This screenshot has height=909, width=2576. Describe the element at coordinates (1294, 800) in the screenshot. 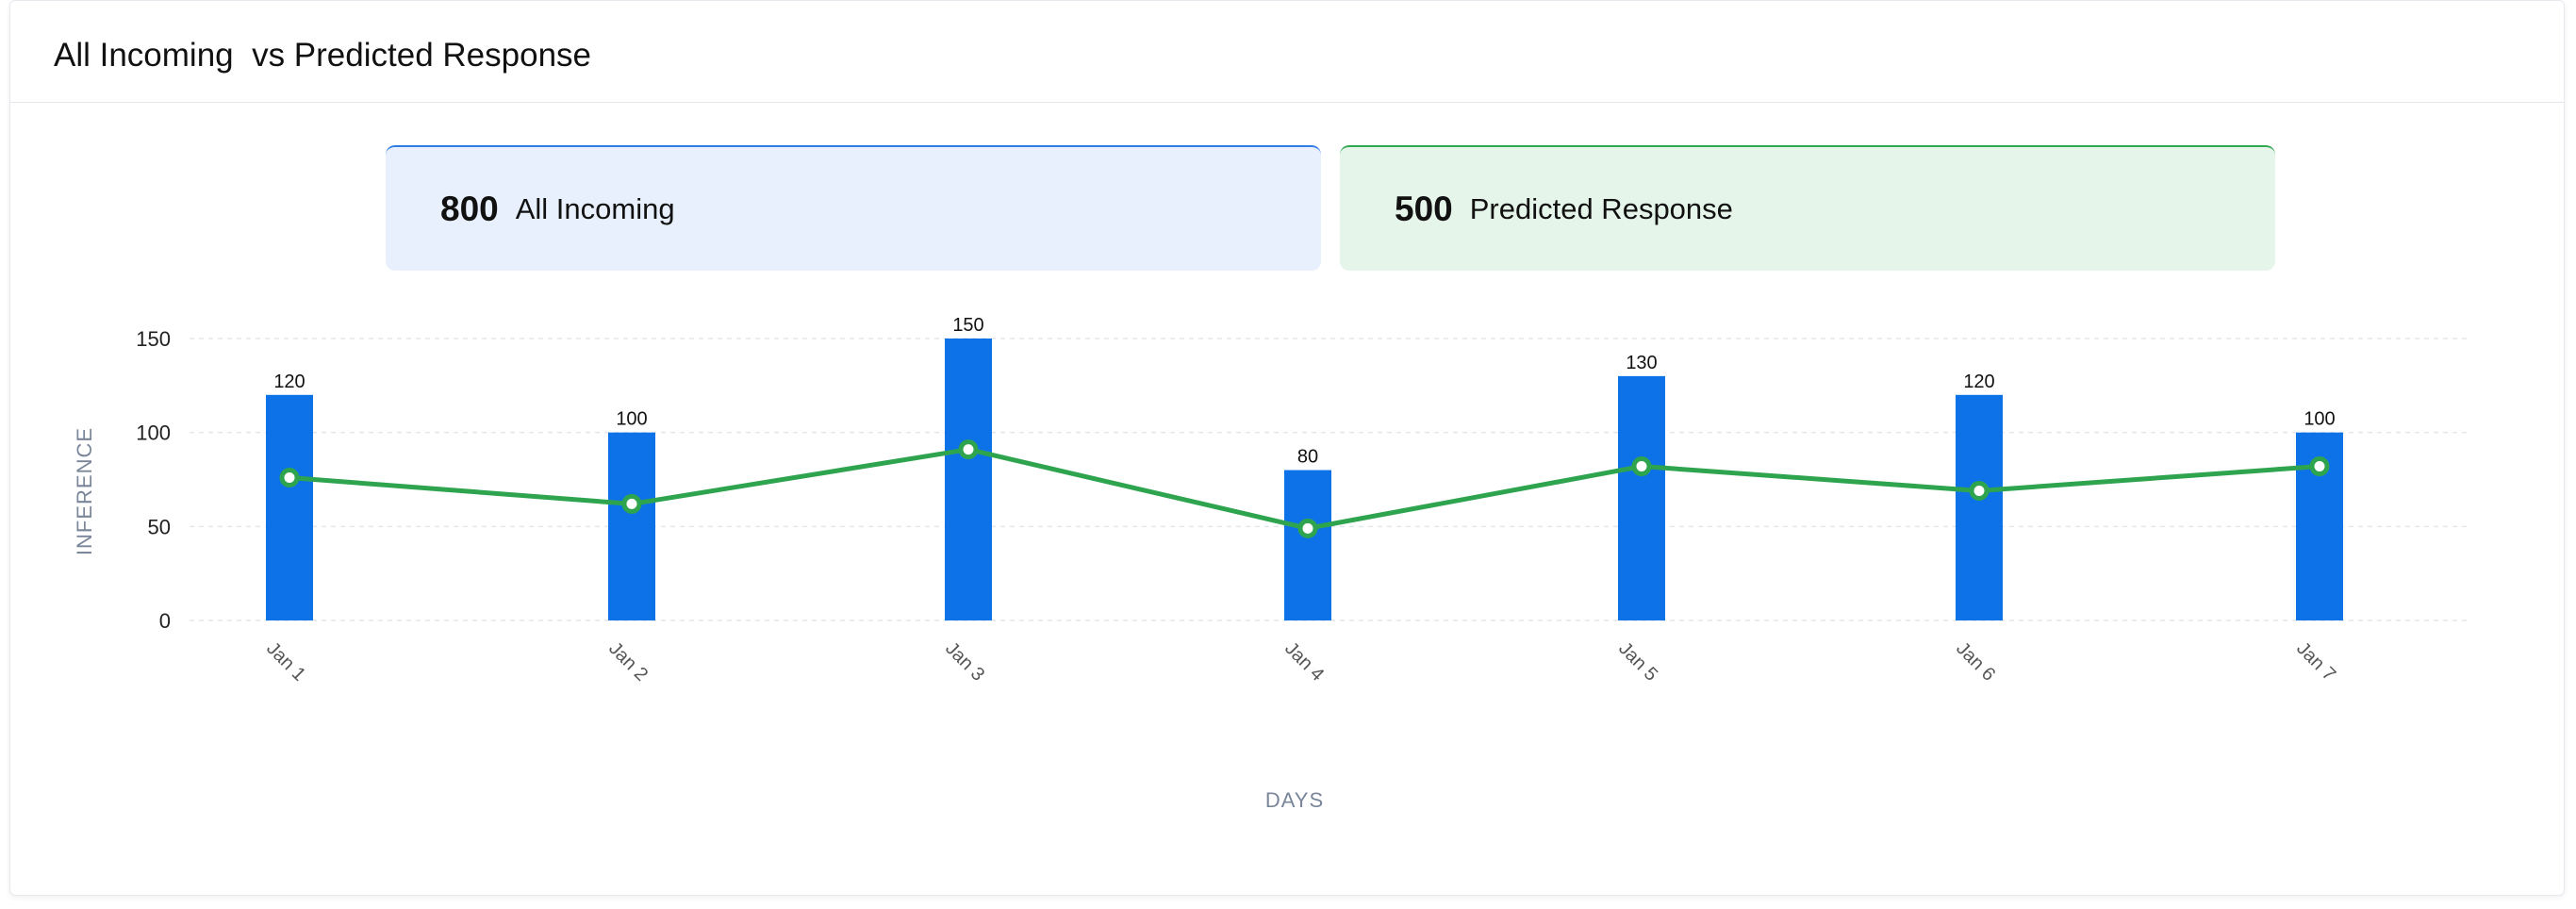

I see `x-axis-title: DAYS` at that location.